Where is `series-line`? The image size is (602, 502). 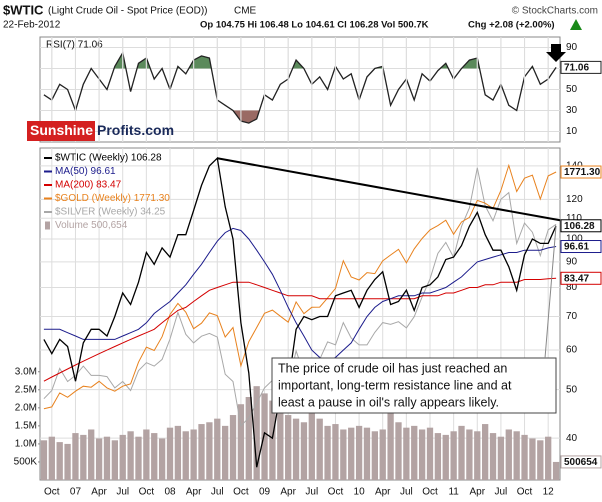
series-line is located at coordinates (300, 87).